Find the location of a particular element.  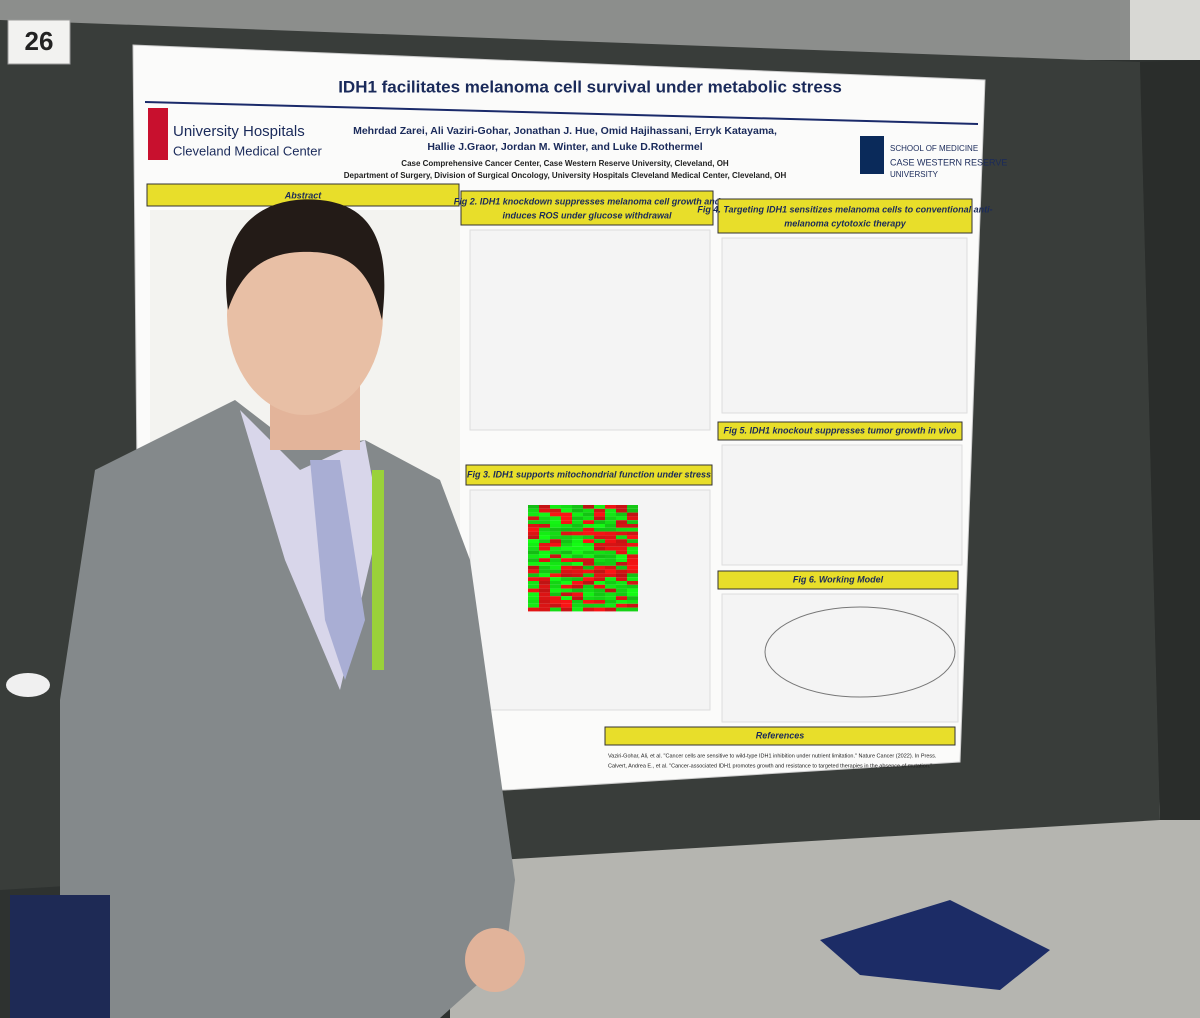

figure-panel is located at coordinates (844, 325).